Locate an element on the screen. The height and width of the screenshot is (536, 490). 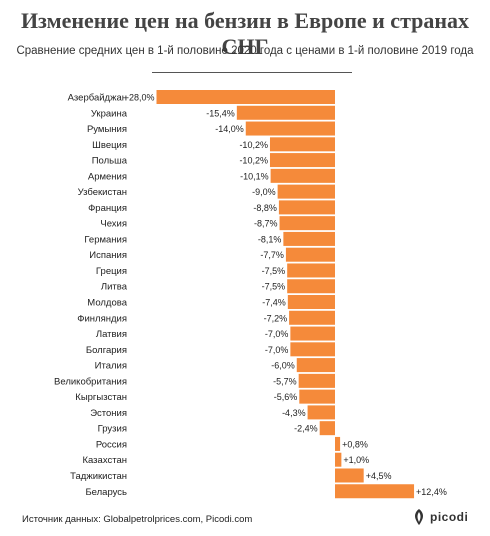
category-label: Эстония is located at coordinates (108, 413).